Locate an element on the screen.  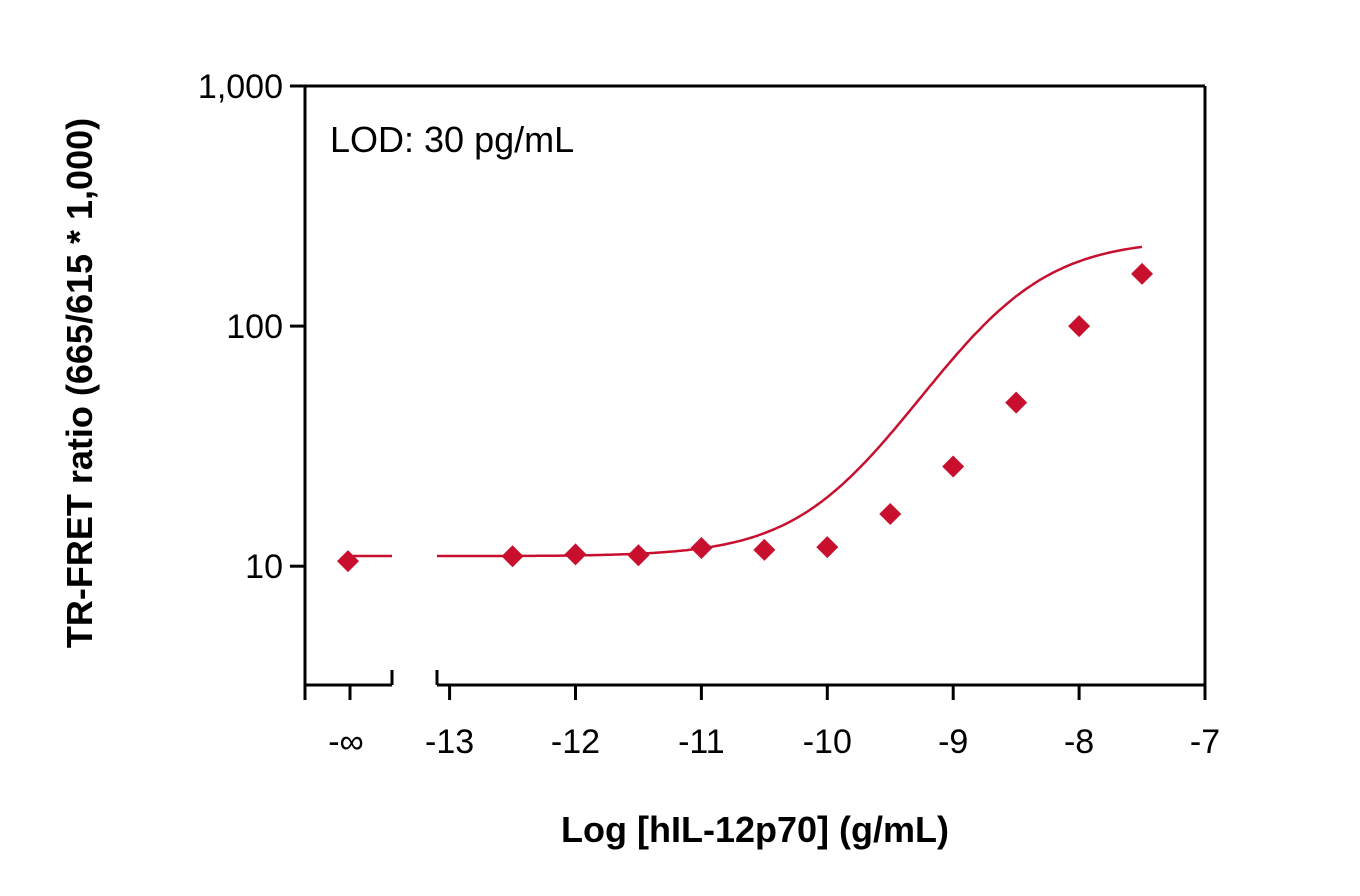
x-tick-label: -13 is located at coordinates (449, 742).